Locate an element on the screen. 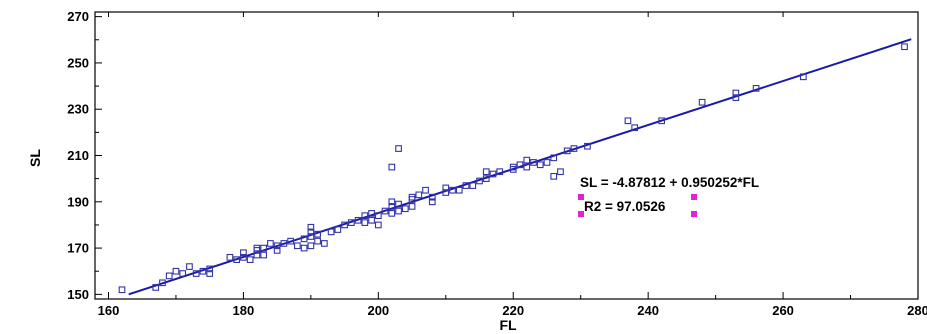 The height and width of the screenshot is (334, 927). x-tick-label: 220 is located at coordinates (513, 310).